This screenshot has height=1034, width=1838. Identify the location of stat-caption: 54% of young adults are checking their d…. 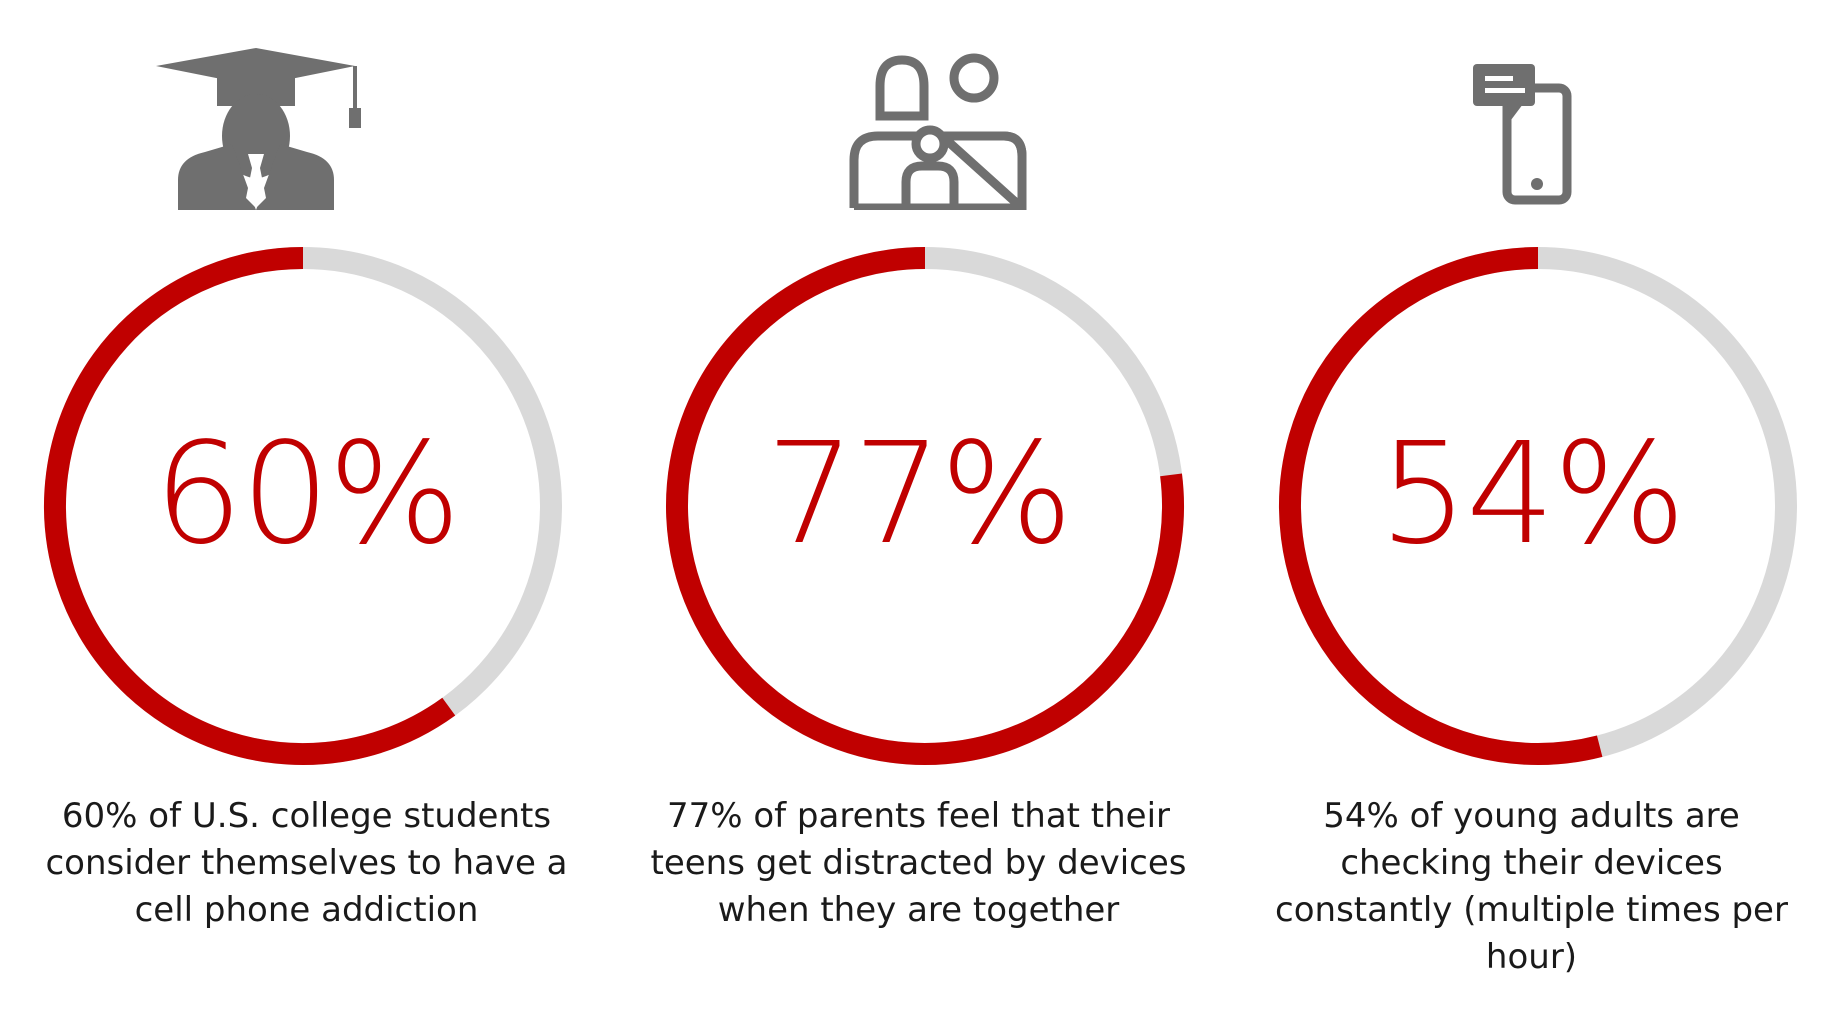
(1531, 886).